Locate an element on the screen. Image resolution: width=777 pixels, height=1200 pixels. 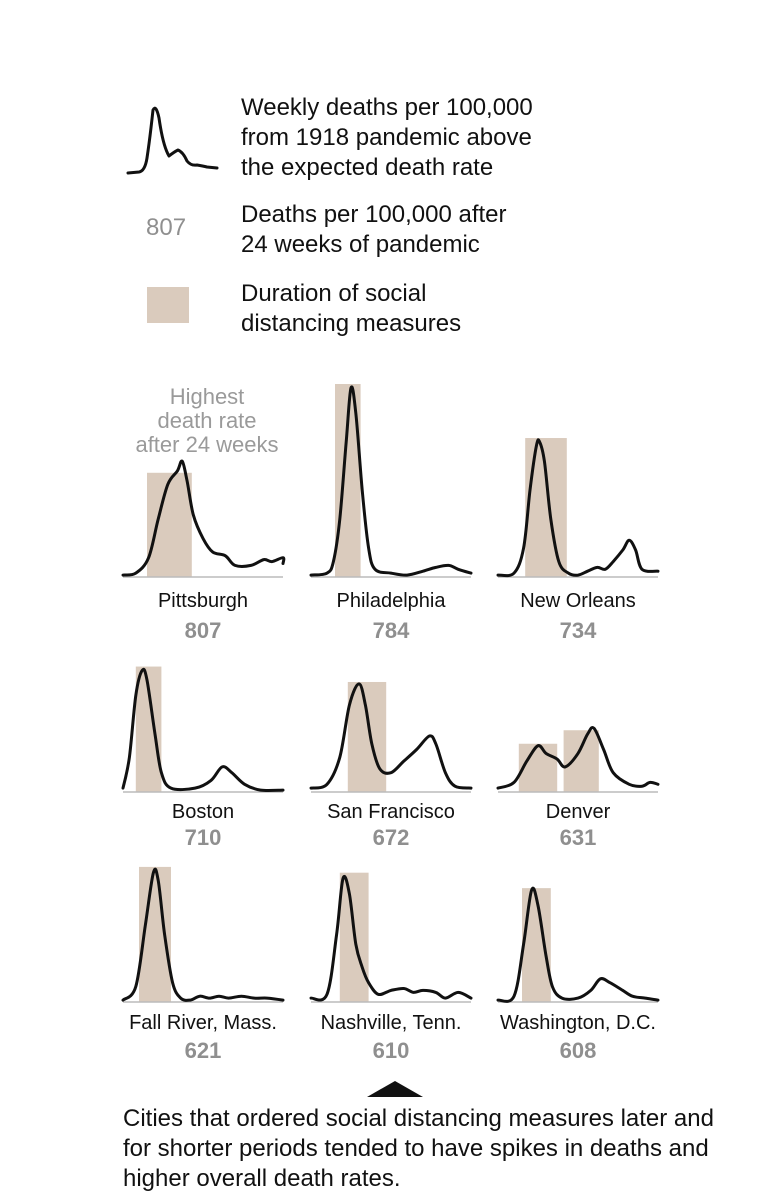
city-deaths-label: 672 is located at coordinates (391, 837).